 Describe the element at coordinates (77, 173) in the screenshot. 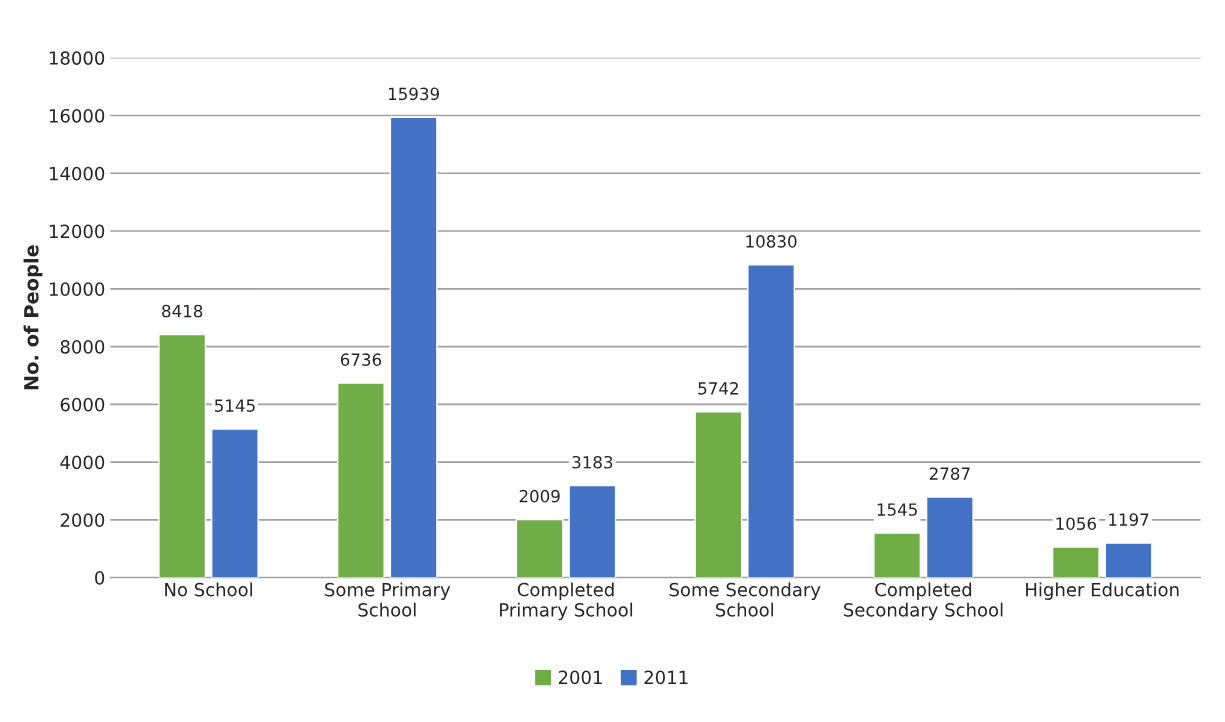

I see `y-tick-label: 14000` at that location.